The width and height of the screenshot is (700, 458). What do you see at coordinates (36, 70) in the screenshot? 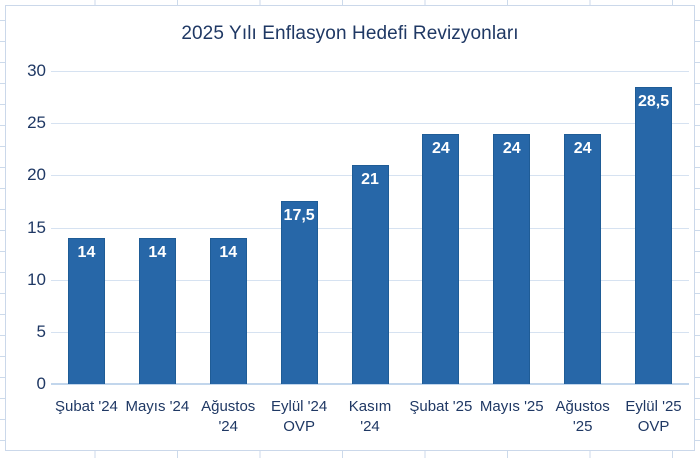
I see `y-tick-label: 30` at bounding box center [36, 70].